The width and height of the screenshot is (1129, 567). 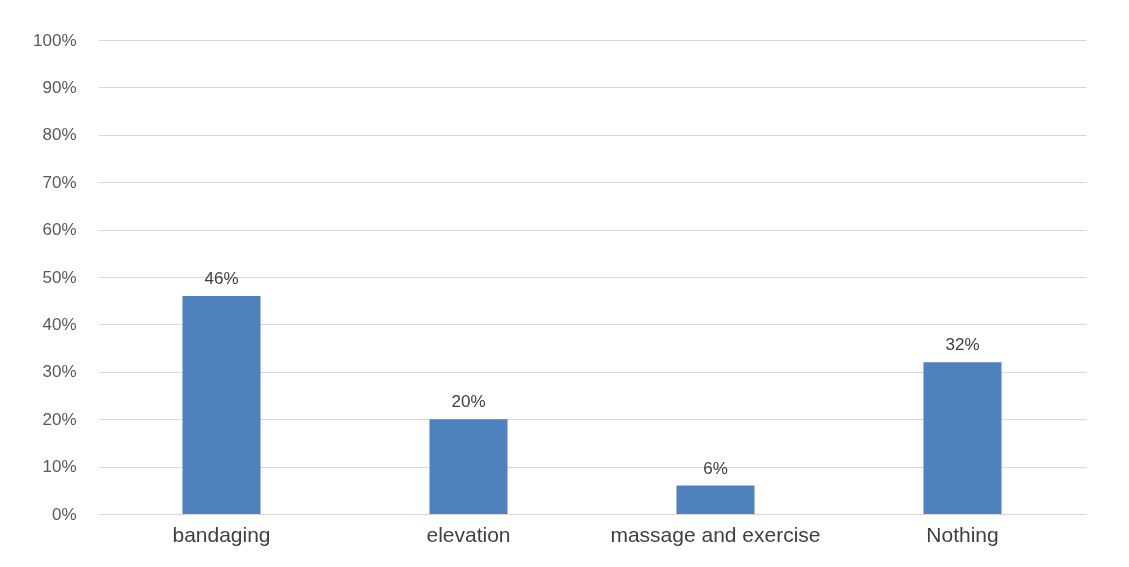 What do you see at coordinates (715, 468) in the screenshot?
I see `data-label: 6%` at bounding box center [715, 468].